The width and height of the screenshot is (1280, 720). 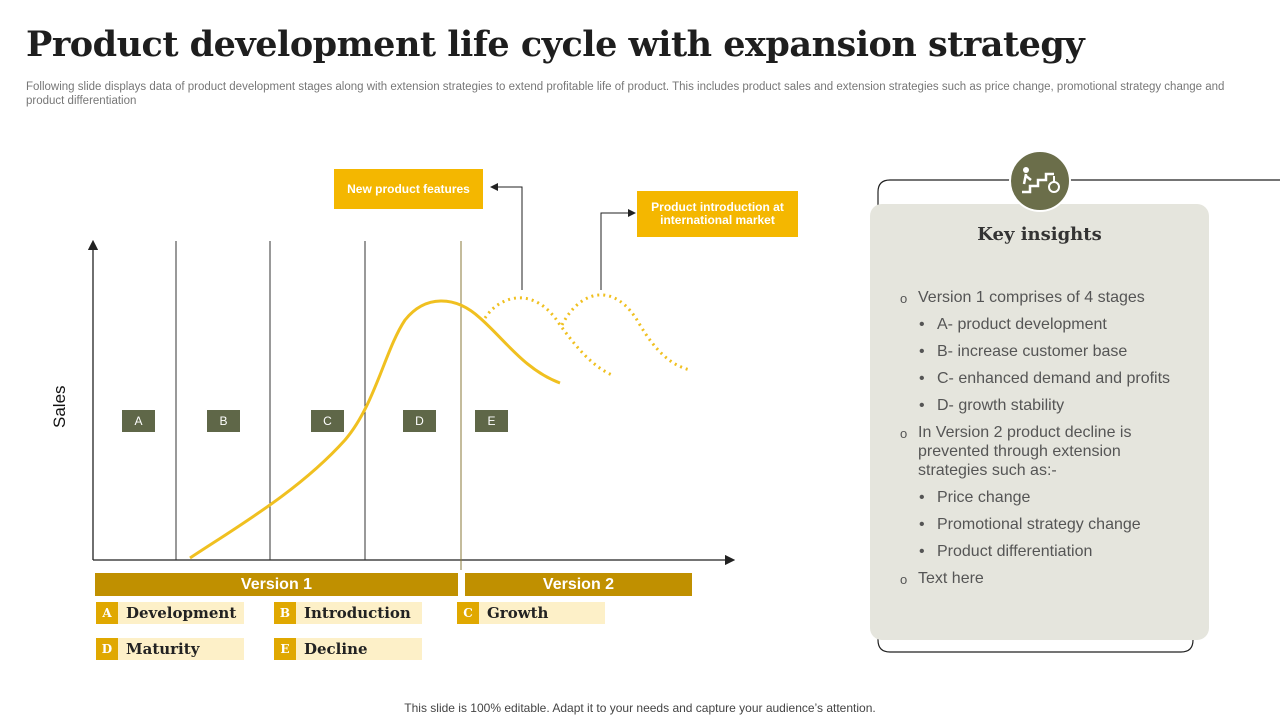 What do you see at coordinates (625, 332) in the screenshot?
I see `version3-curve` at bounding box center [625, 332].